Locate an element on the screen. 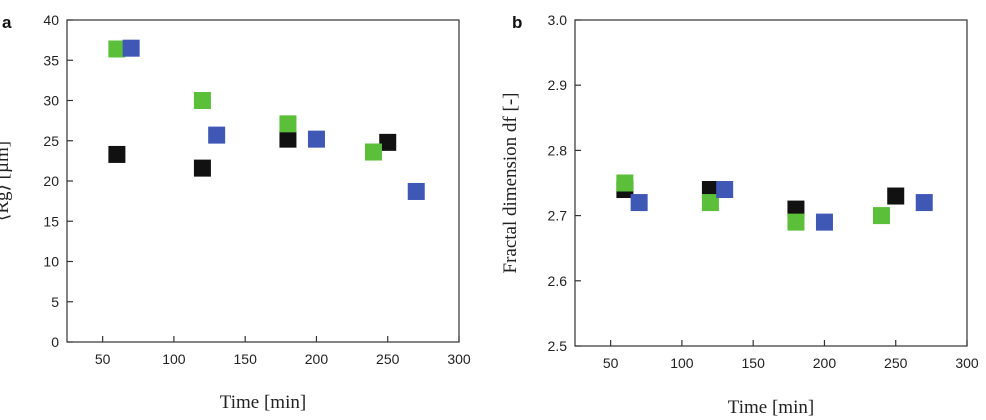 This screenshot has width=986, height=420. panel-a-y-ticks: 0 5 10 15 20 25 30 35 40 is located at coordinates (58, 181).